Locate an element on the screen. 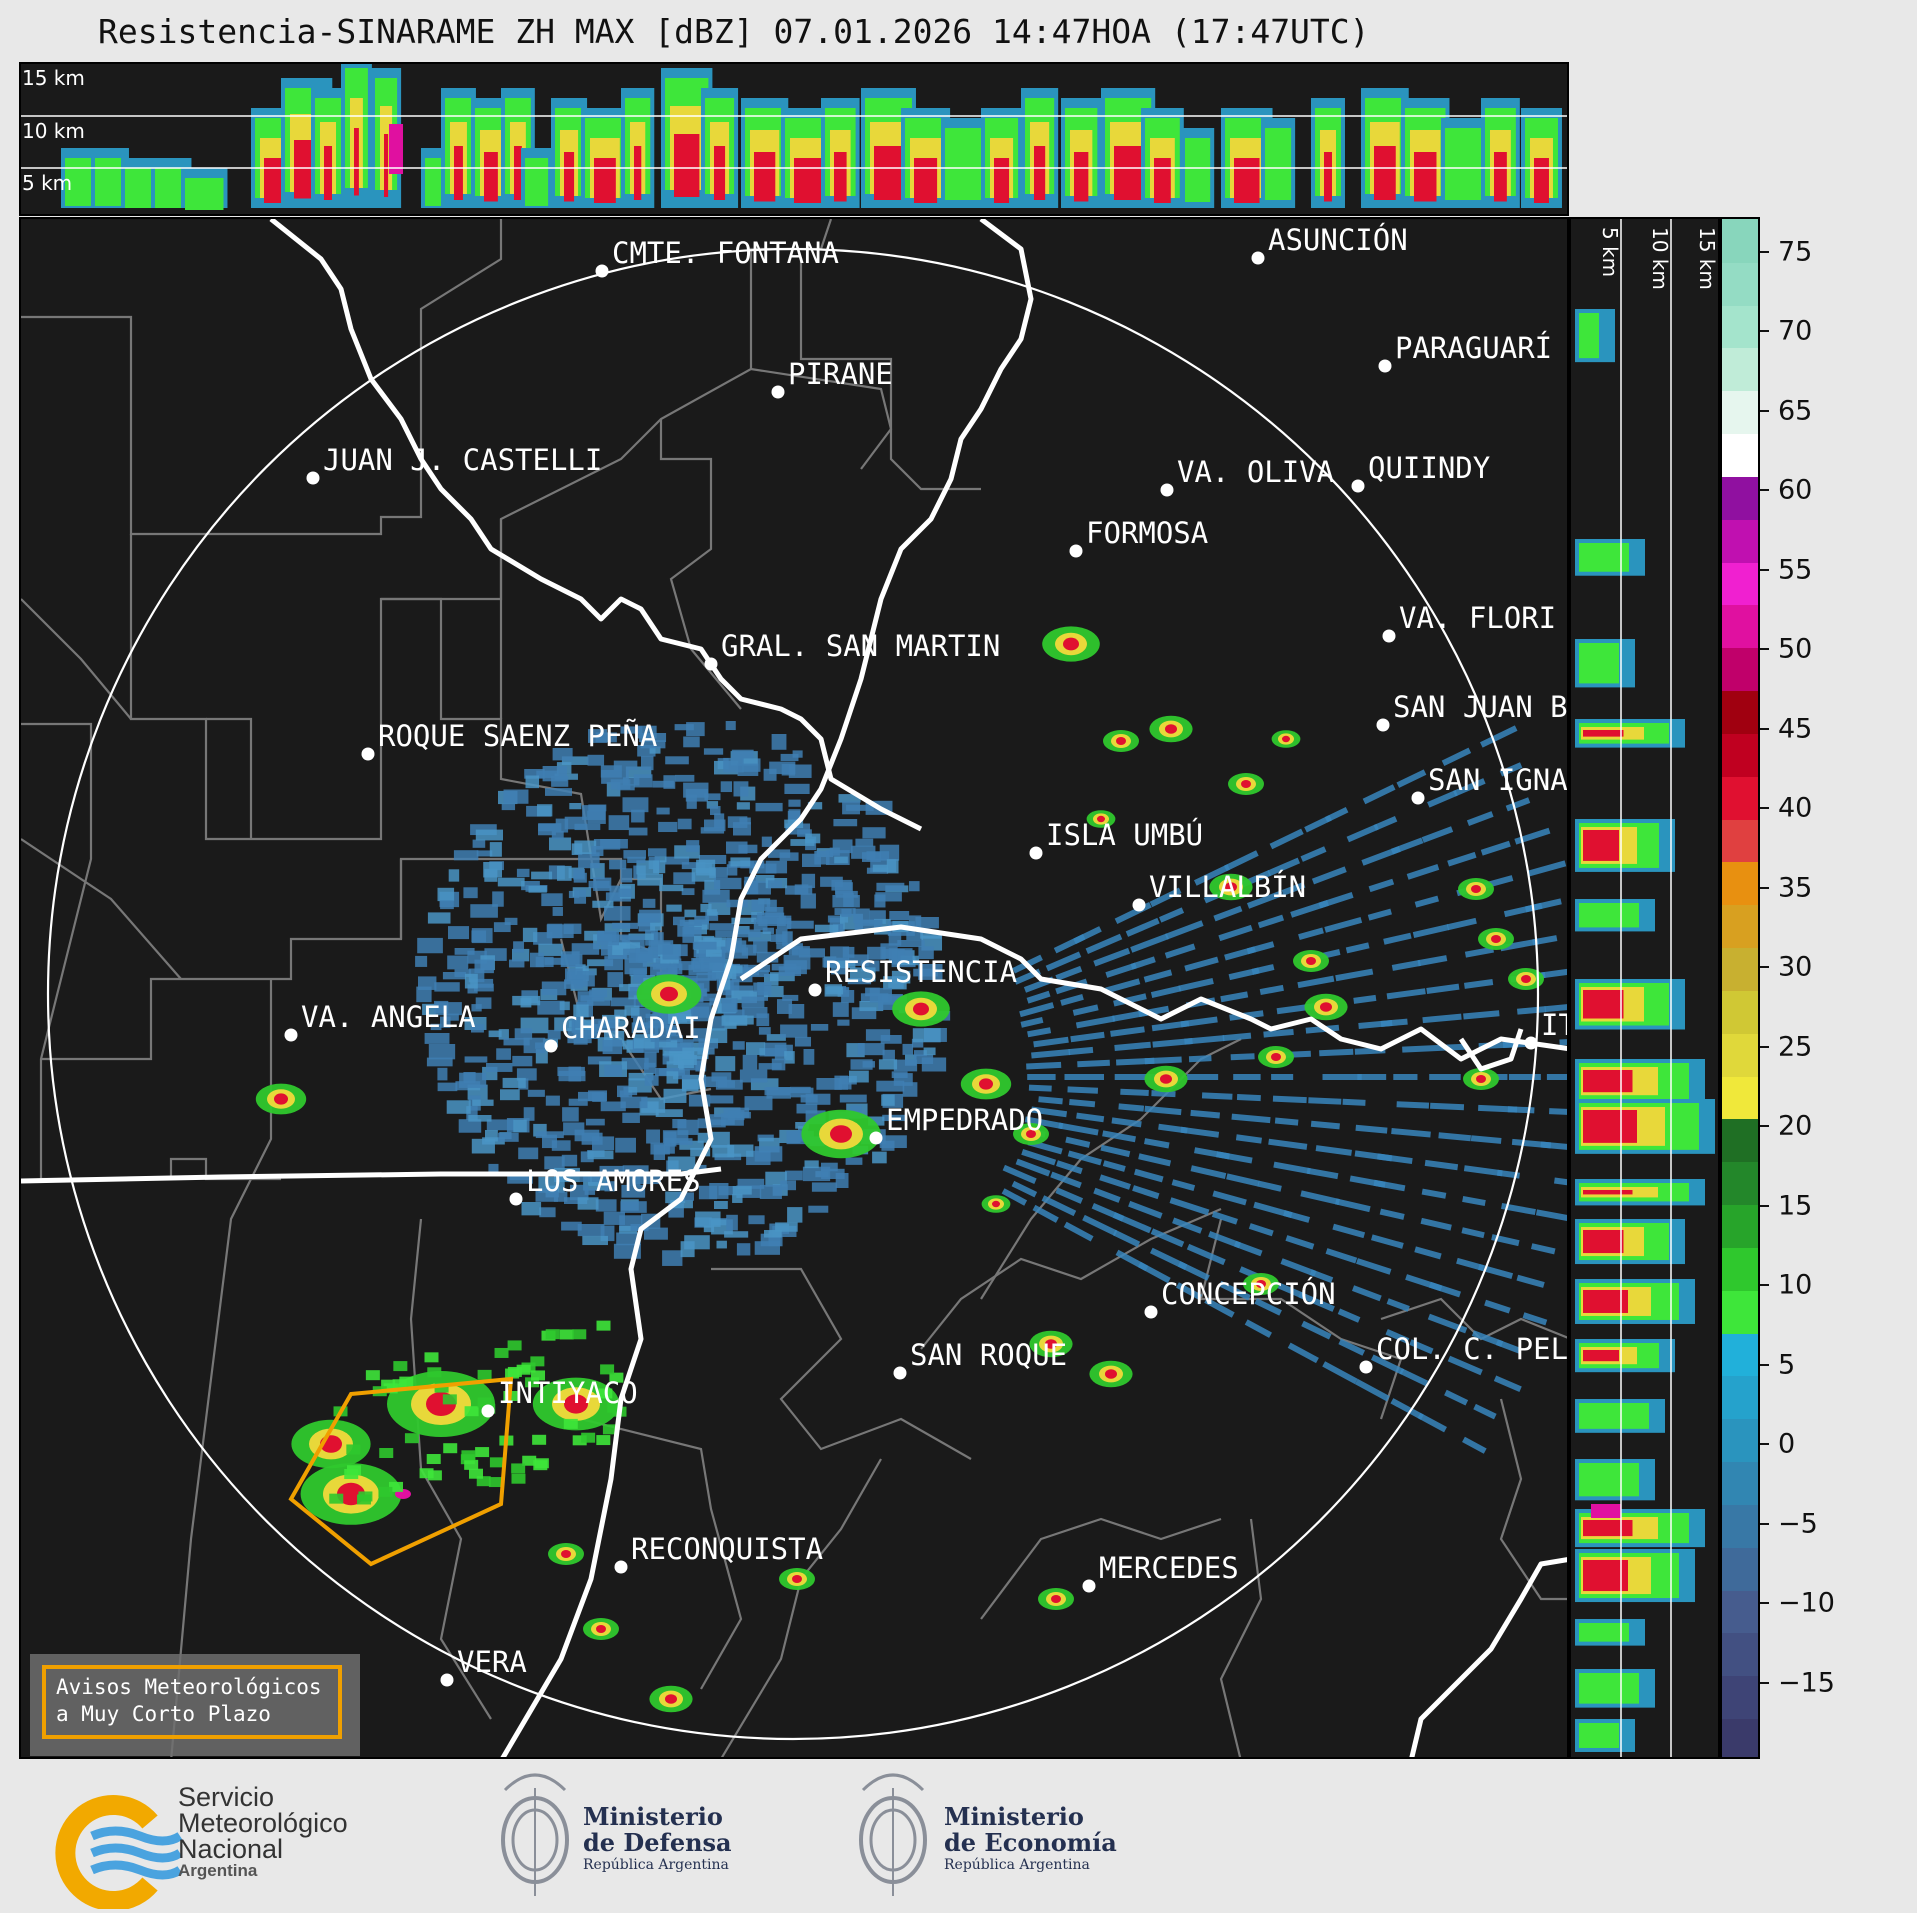 This screenshot has width=1917, height=1913. city-label: RESISTENCIA is located at coordinates (921, 972).